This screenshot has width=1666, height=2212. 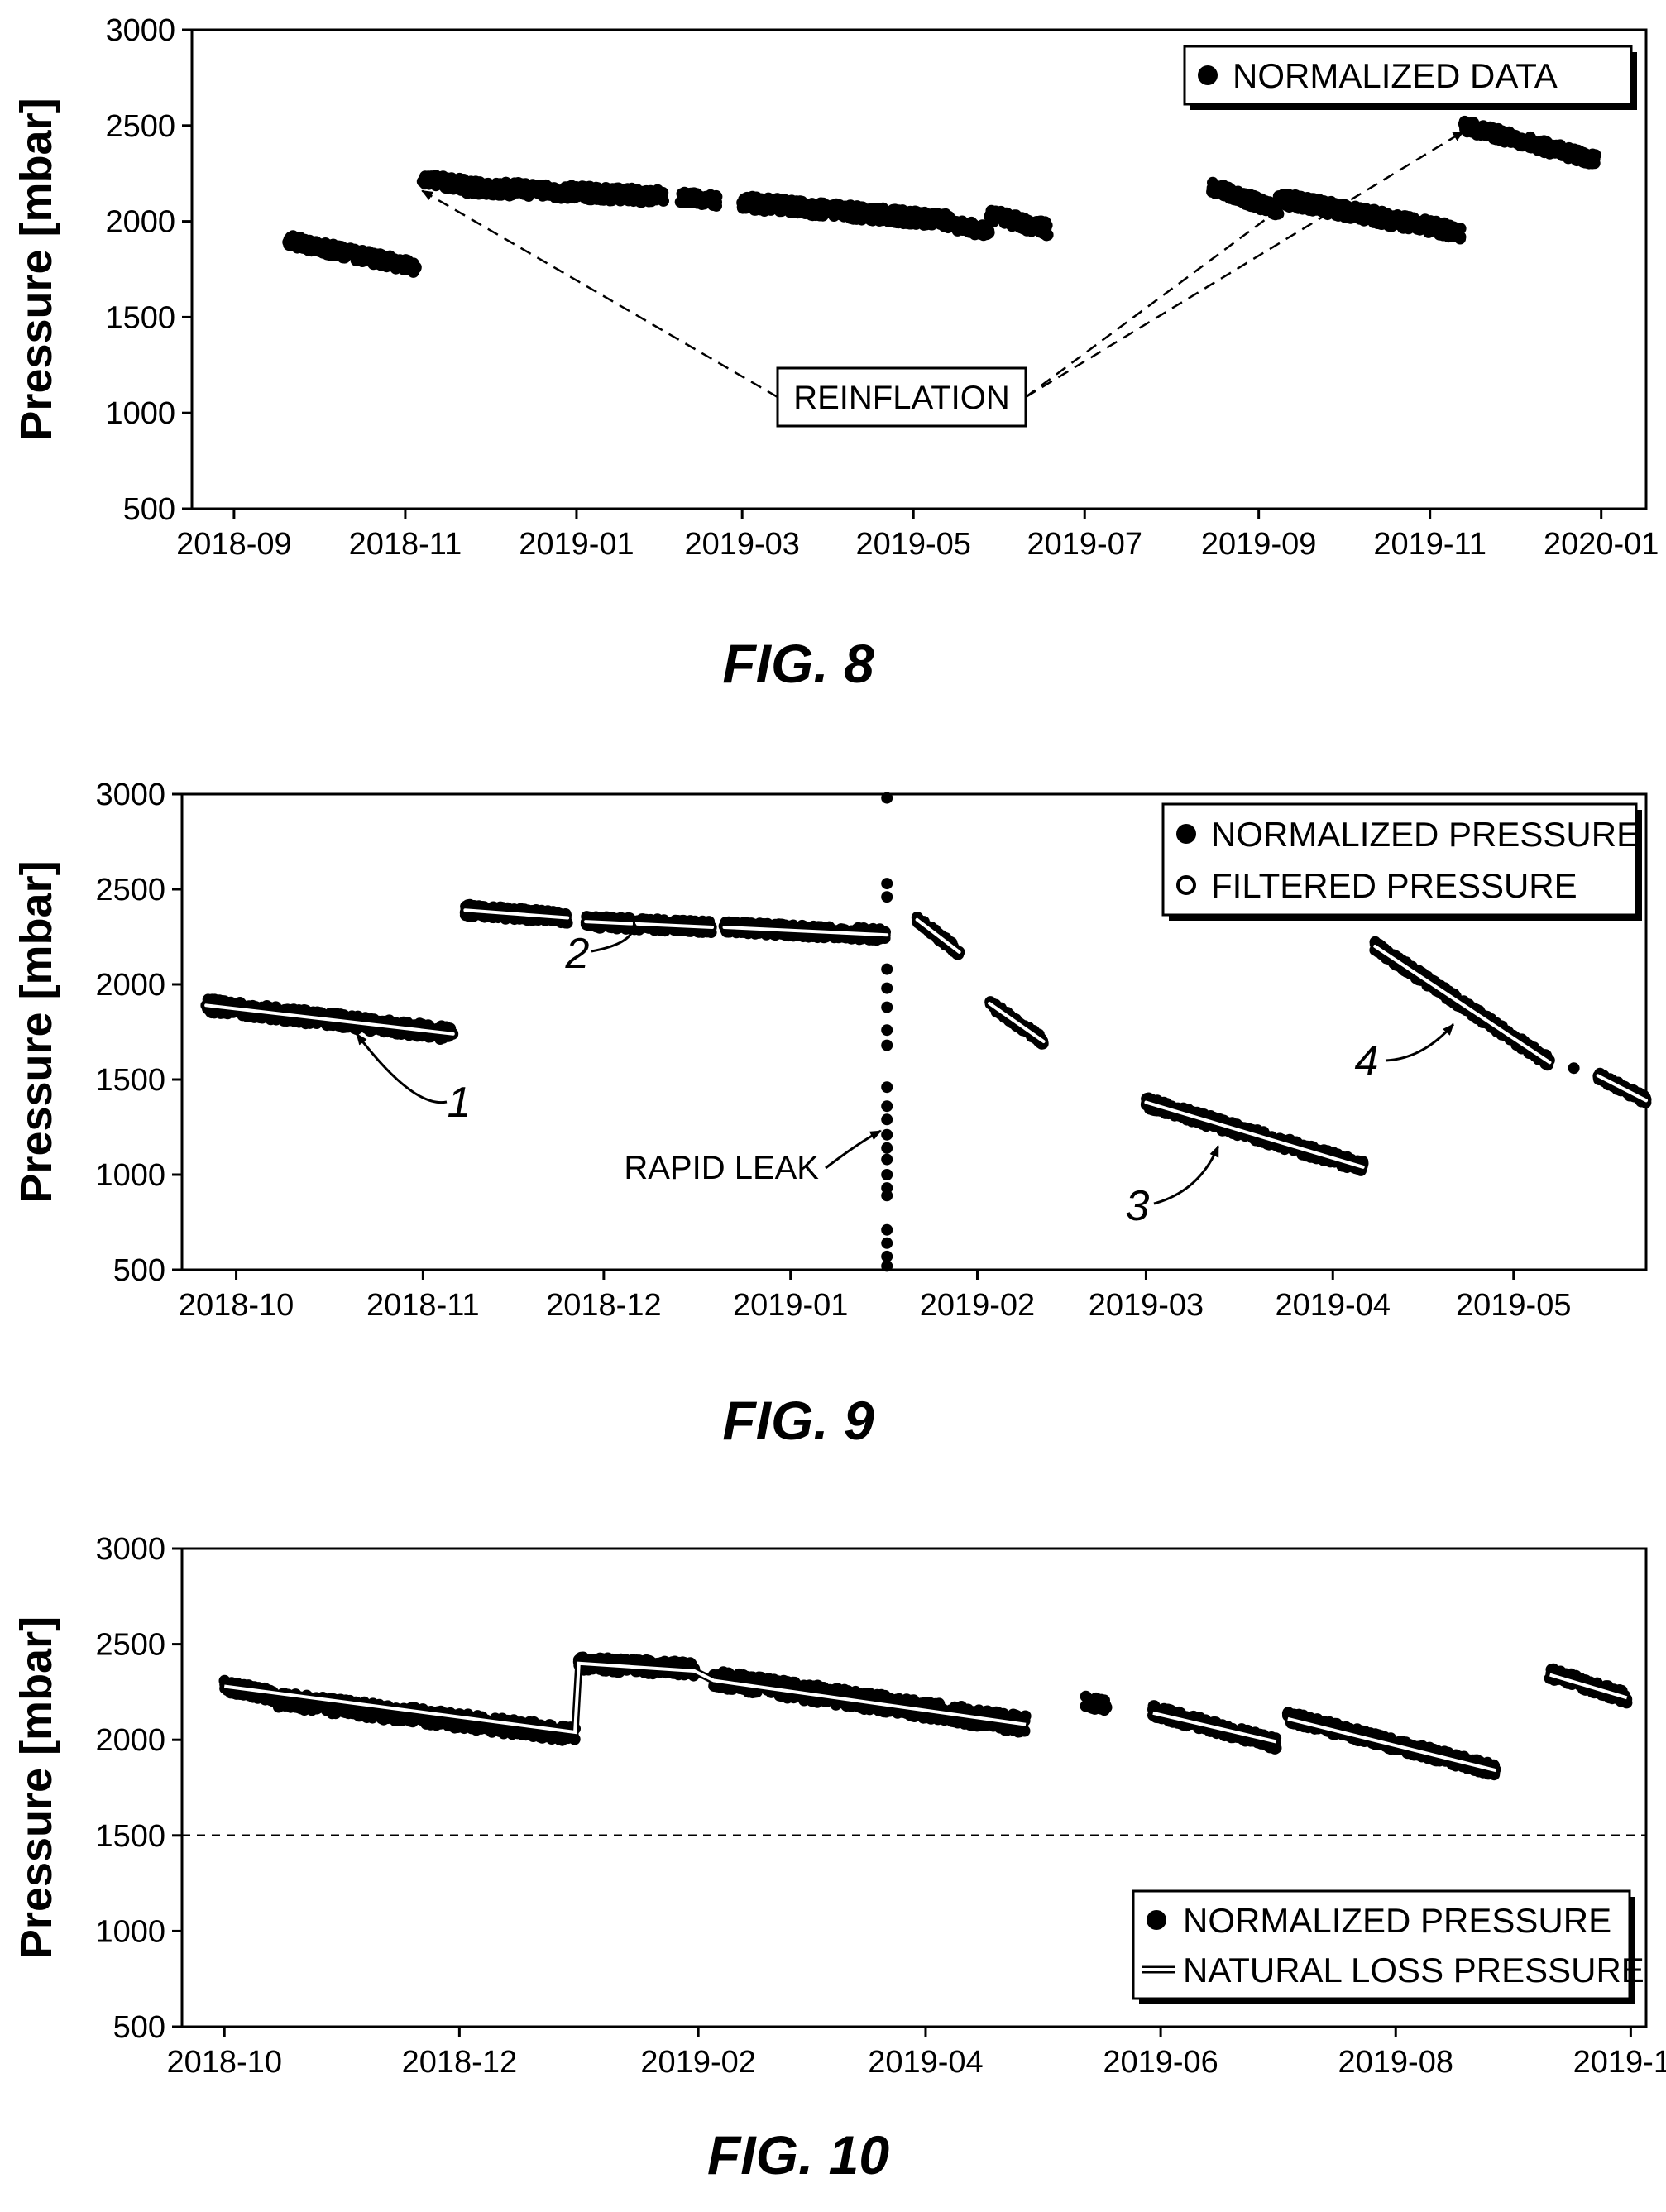 I want to click on fig8-legend-swatch, so click(x=1208, y=75).